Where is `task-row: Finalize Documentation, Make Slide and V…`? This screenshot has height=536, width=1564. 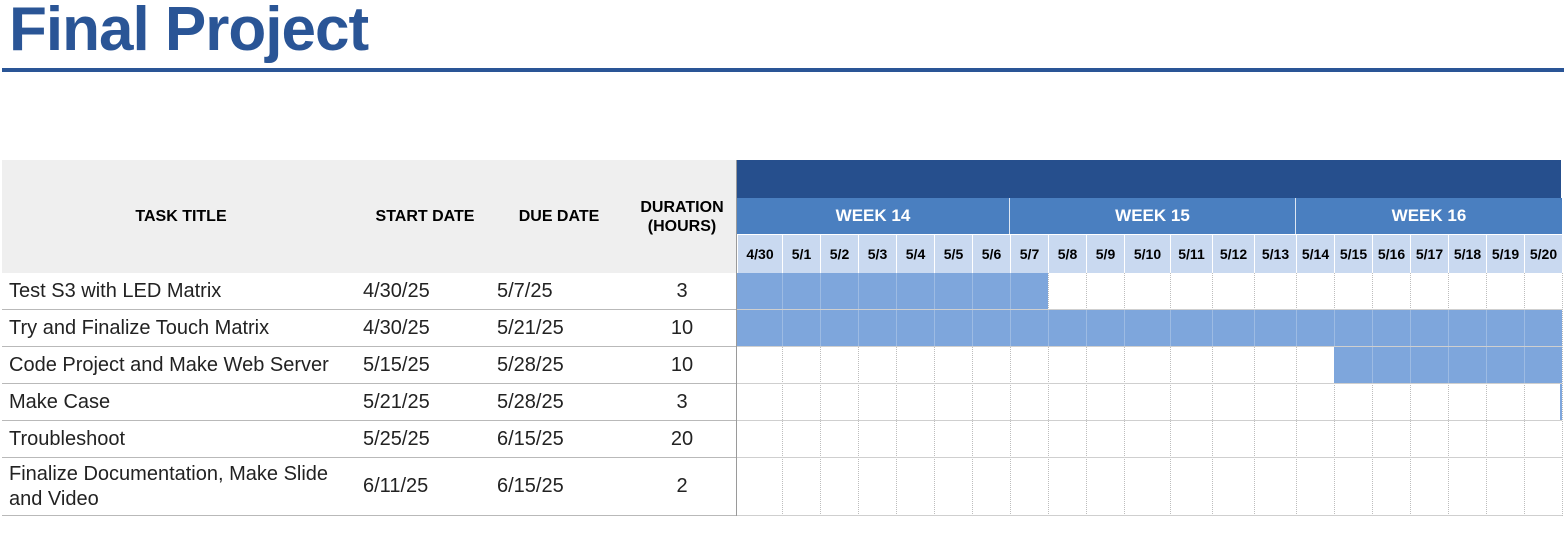
task-row: Finalize Documentation, Make Slide and V… is located at coordinates (369, 487).